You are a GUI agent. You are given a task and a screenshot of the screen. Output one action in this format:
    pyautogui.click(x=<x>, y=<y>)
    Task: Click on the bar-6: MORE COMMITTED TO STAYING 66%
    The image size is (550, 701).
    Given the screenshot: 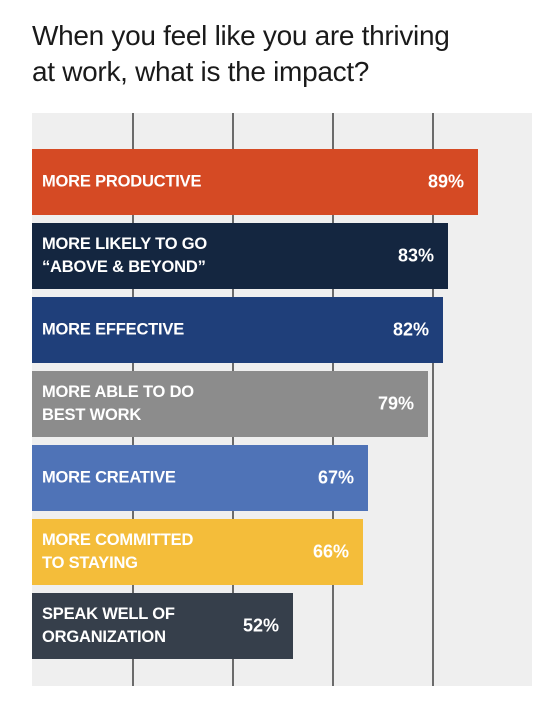 What is the action you would take?
    pyautogui.click(x=197, y=552)
    